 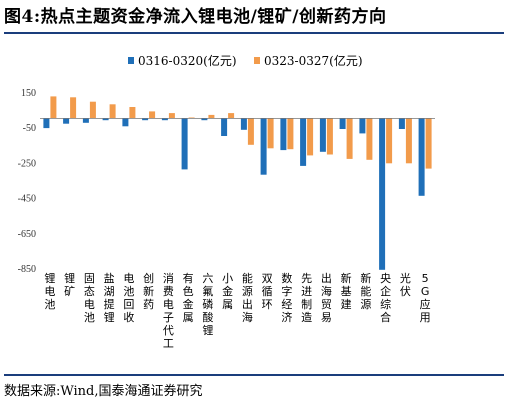 I want to click on category-label: 双循环, so click(x=267, y=291).